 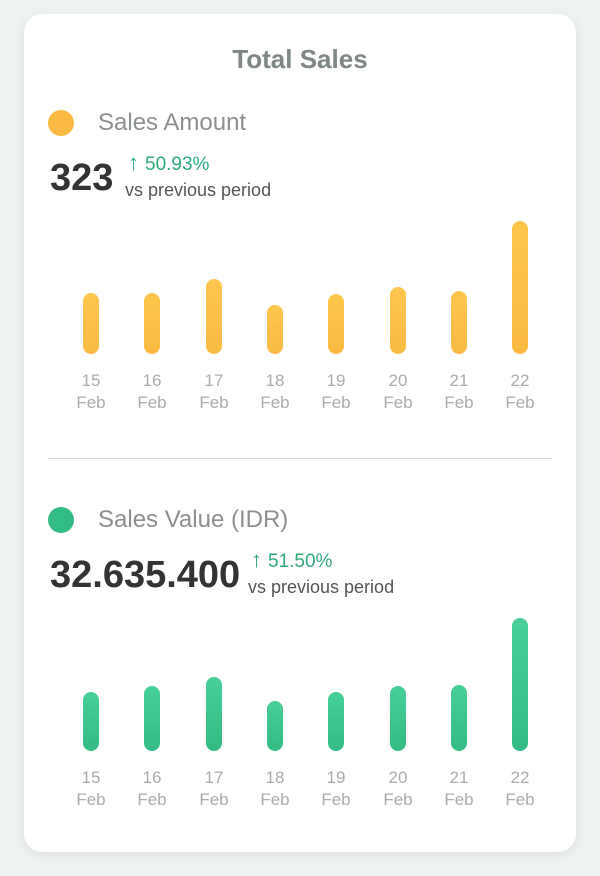 I want to click on card-title: Total Sales, so click(x=300, y=59).